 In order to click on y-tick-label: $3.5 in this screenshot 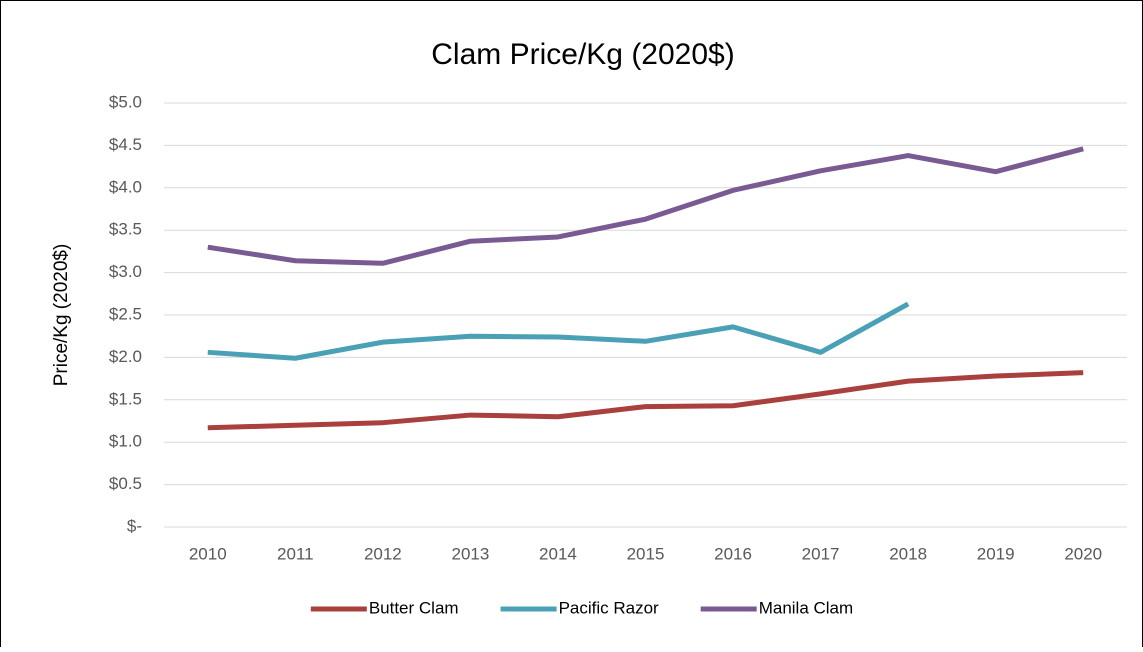, I will do `click(125, 229)`.